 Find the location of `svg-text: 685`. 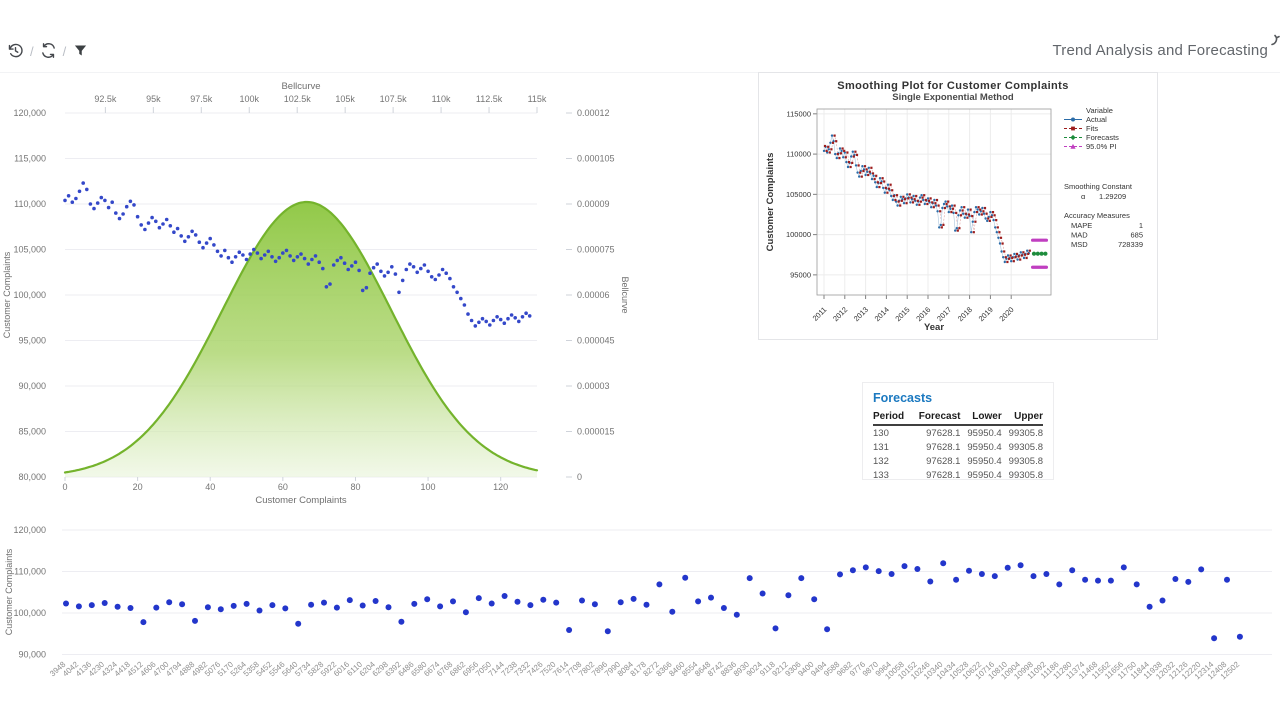

svg-text: 685 is located at coordinates (1136, 235).